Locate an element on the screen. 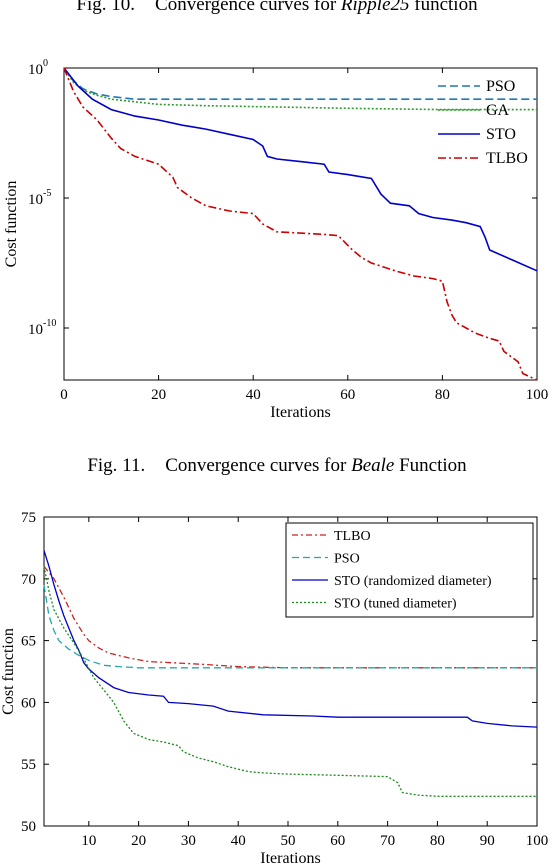 The width and height of the screenshot is (554, 866). y-tick-label: 60 is located at coordinates (28, 703).